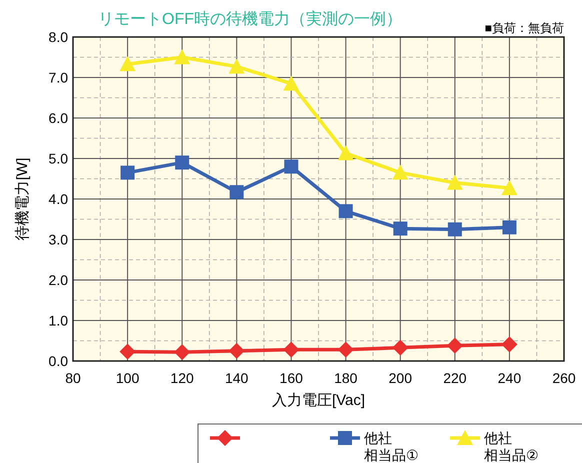  Describe the element at coordinates (400, 378) in the screenshot. I see `x-tick-label: 200` at that location.